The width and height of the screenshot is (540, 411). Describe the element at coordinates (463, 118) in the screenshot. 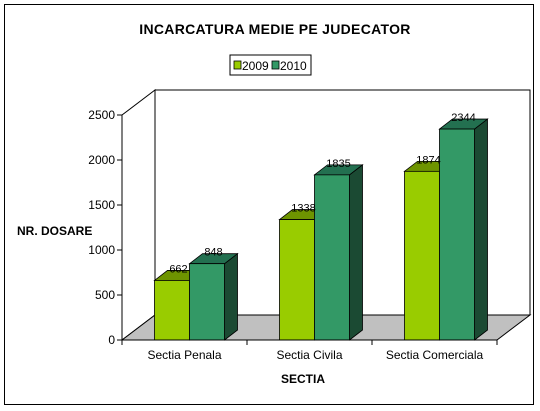

I see `data-label: 2344` at that location.